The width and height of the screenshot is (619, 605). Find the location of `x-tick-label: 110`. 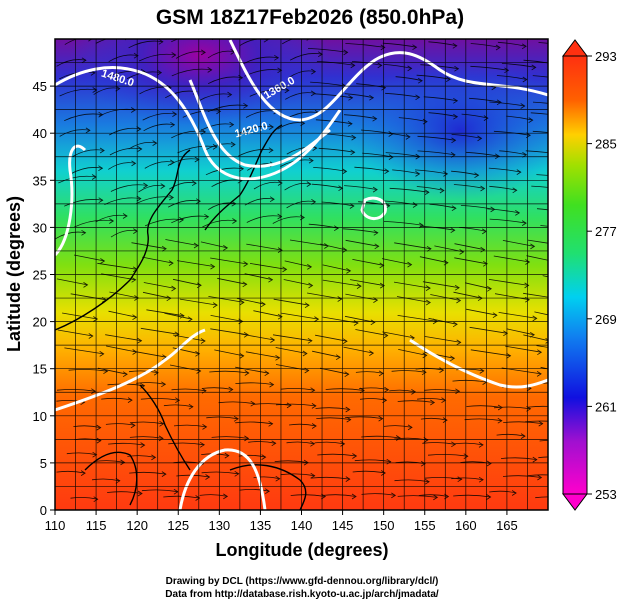

x-tick-label: 110 is located at coordinates (55, 525).